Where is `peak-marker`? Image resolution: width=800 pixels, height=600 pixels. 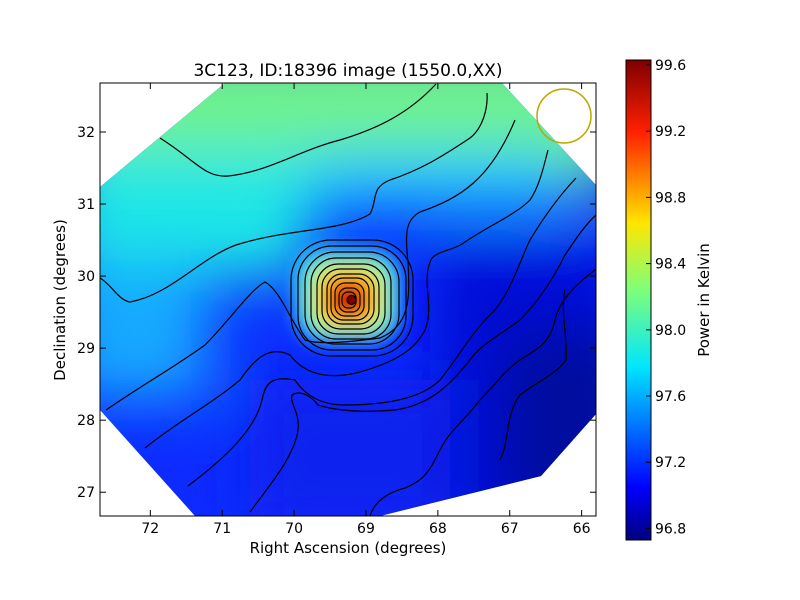
peak-marker is located at coordinates (351, 299).